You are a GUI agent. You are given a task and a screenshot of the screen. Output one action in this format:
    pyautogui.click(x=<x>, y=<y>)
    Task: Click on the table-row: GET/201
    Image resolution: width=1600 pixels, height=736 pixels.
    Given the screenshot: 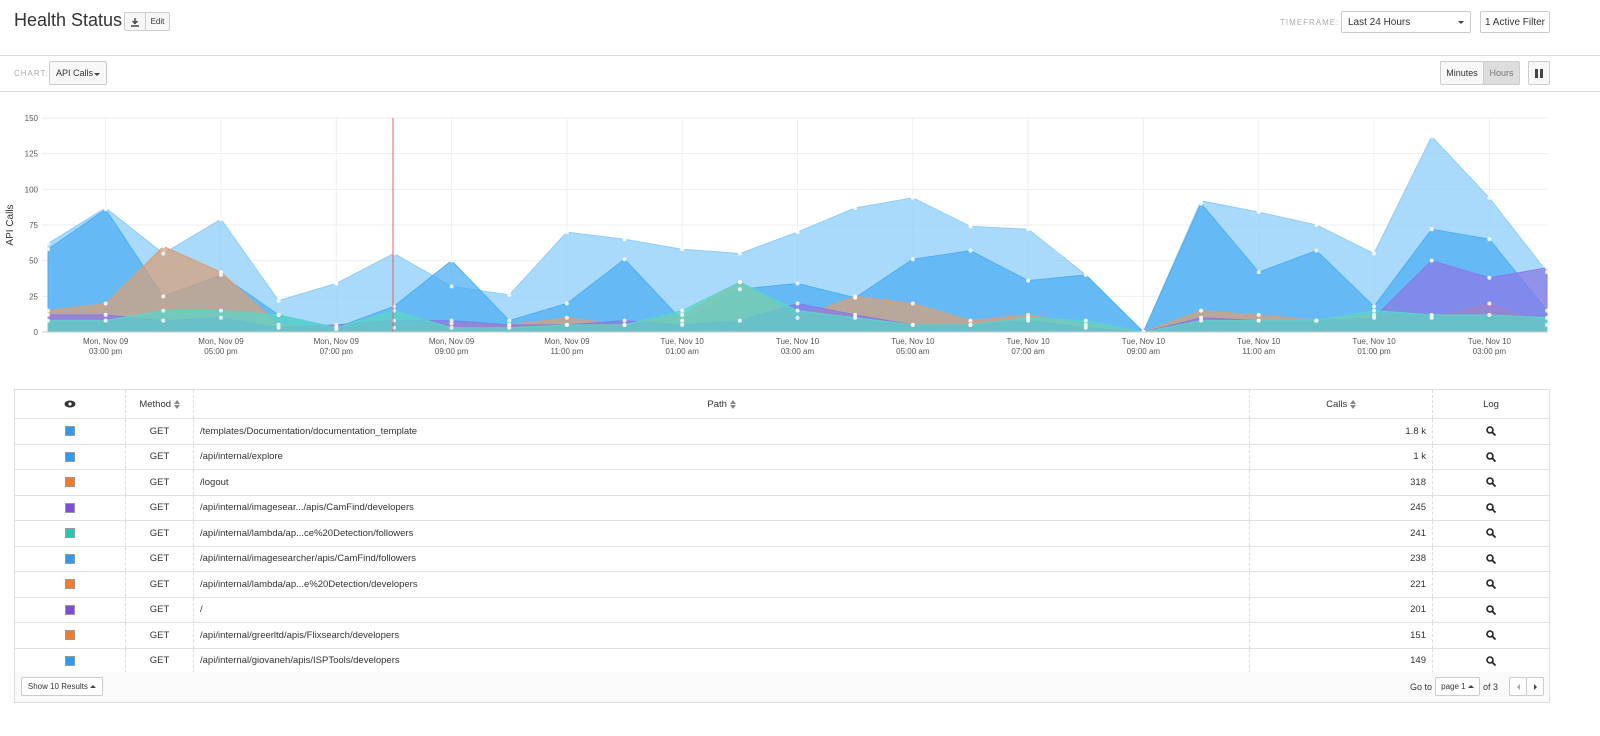 What is the action you would take?
    pyautogui.click(x=782, y=609)
    